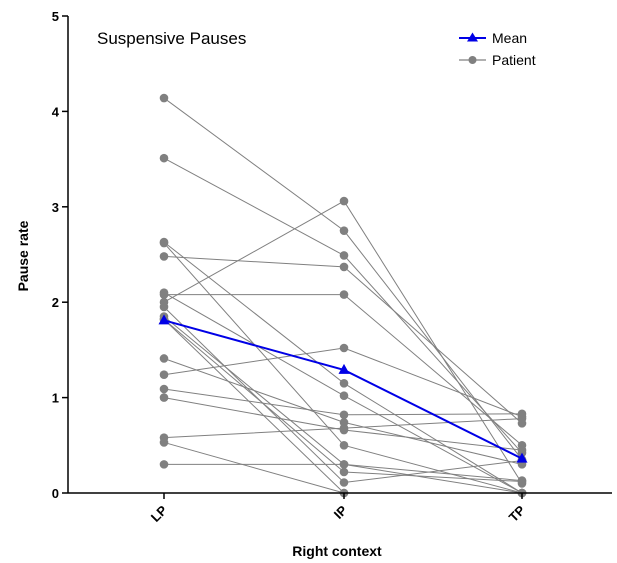 This screenshot has height=563, width=617. What do you see at coordinates (472, 37) in the screenshot?
I see `legend-mean-marker` at bounding box center [472, 37].